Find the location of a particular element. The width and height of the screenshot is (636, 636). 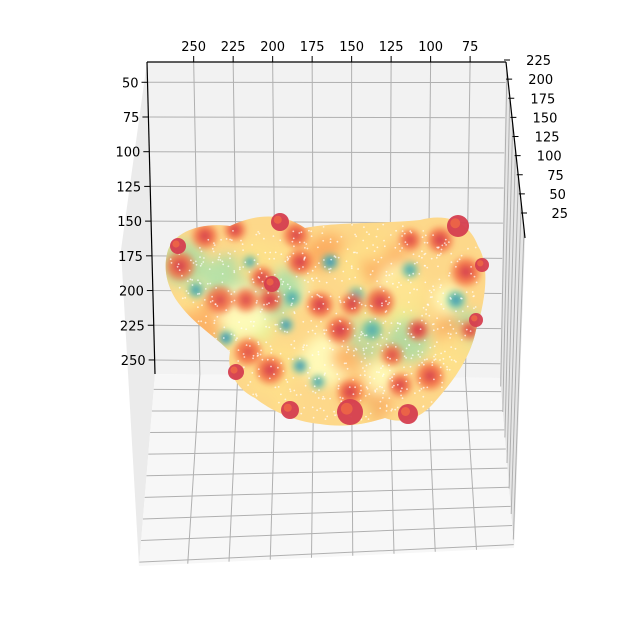

right-axis-ticks: 225 200 175 150 125 100 75 50 25 is located at coordinates (536, 138).